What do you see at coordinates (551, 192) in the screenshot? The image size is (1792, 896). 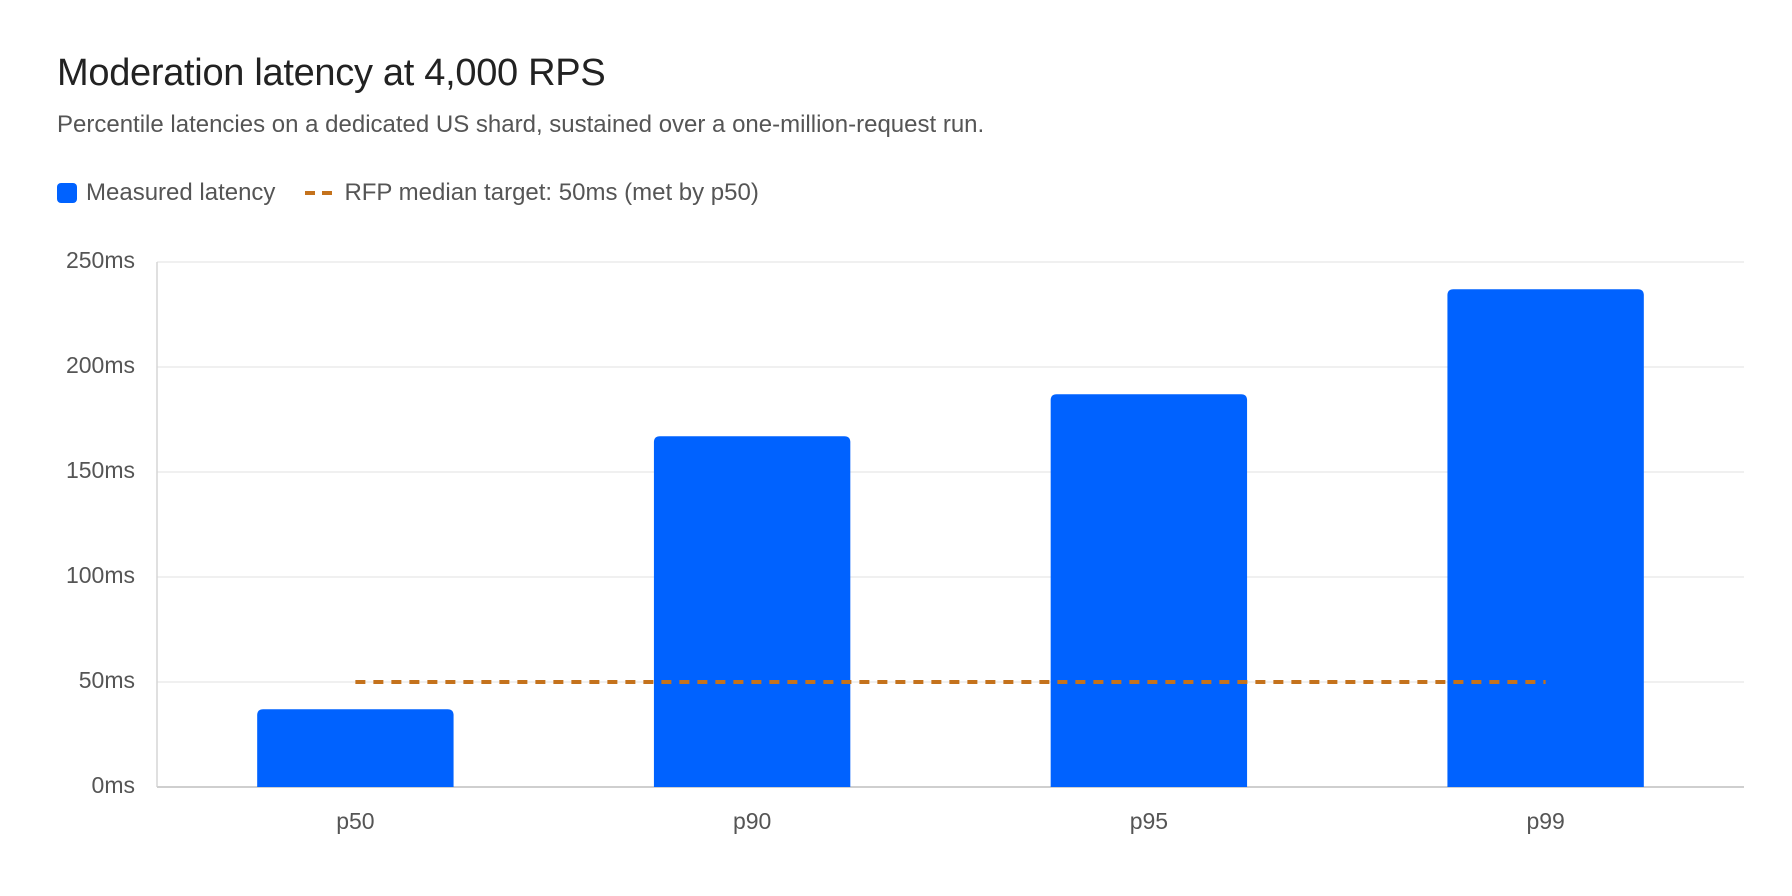 I see `legend-label: RFP median target: 50ms (met by p50)` at bounding box center [551, 192].